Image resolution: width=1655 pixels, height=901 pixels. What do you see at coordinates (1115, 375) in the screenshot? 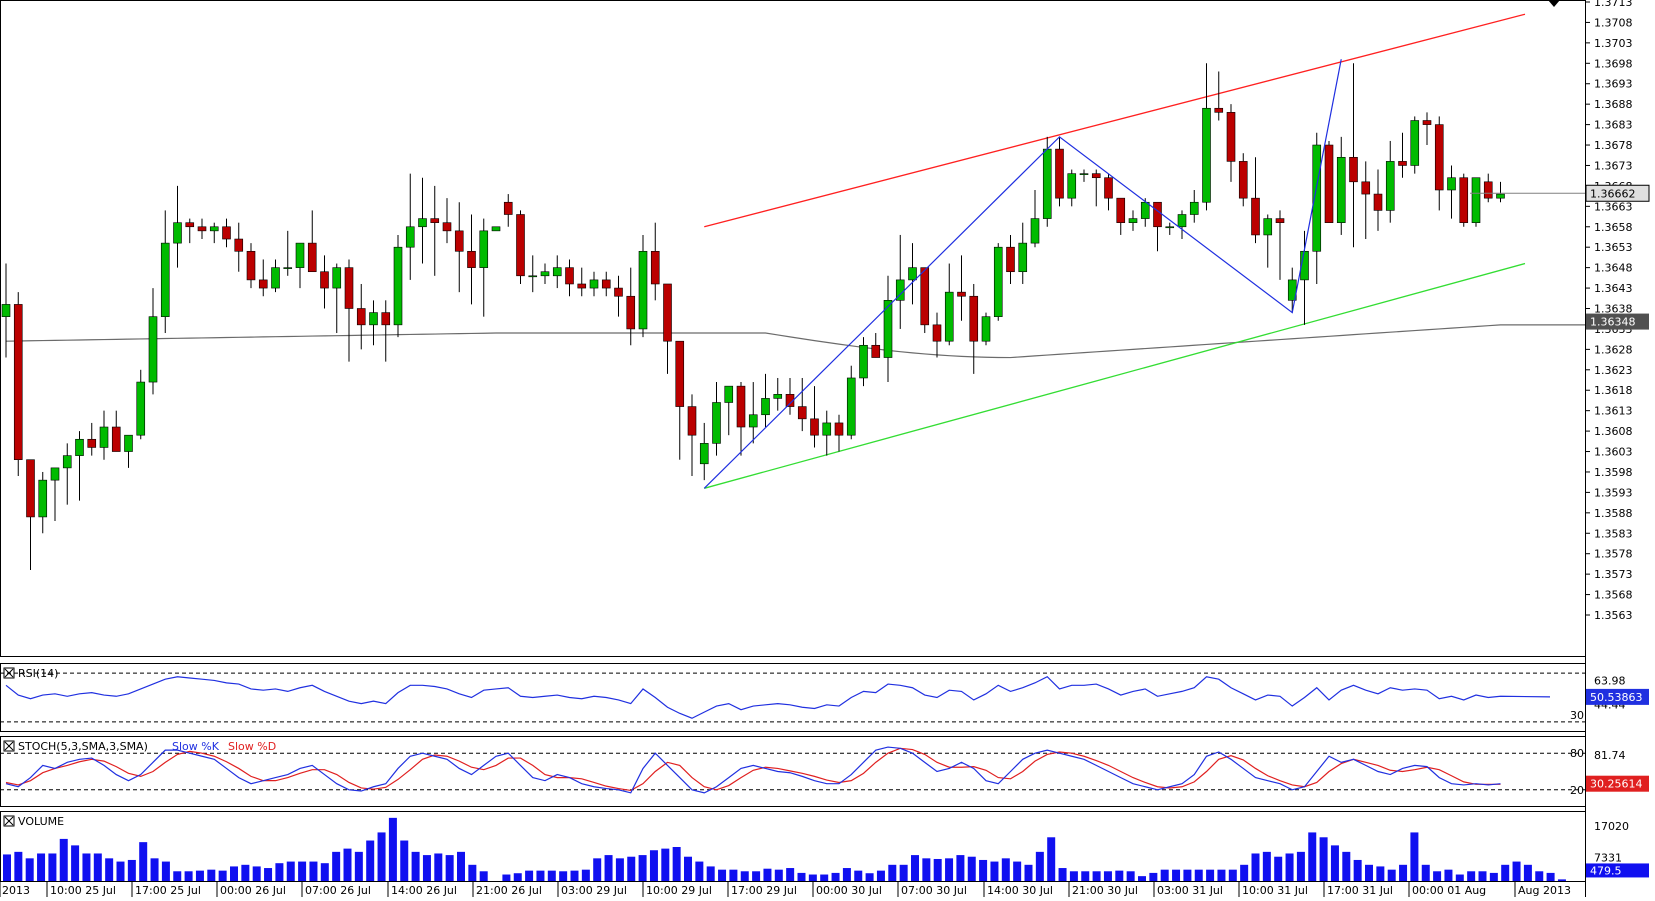
I see `lower-channel-line` at bounding box center [1115, 375].